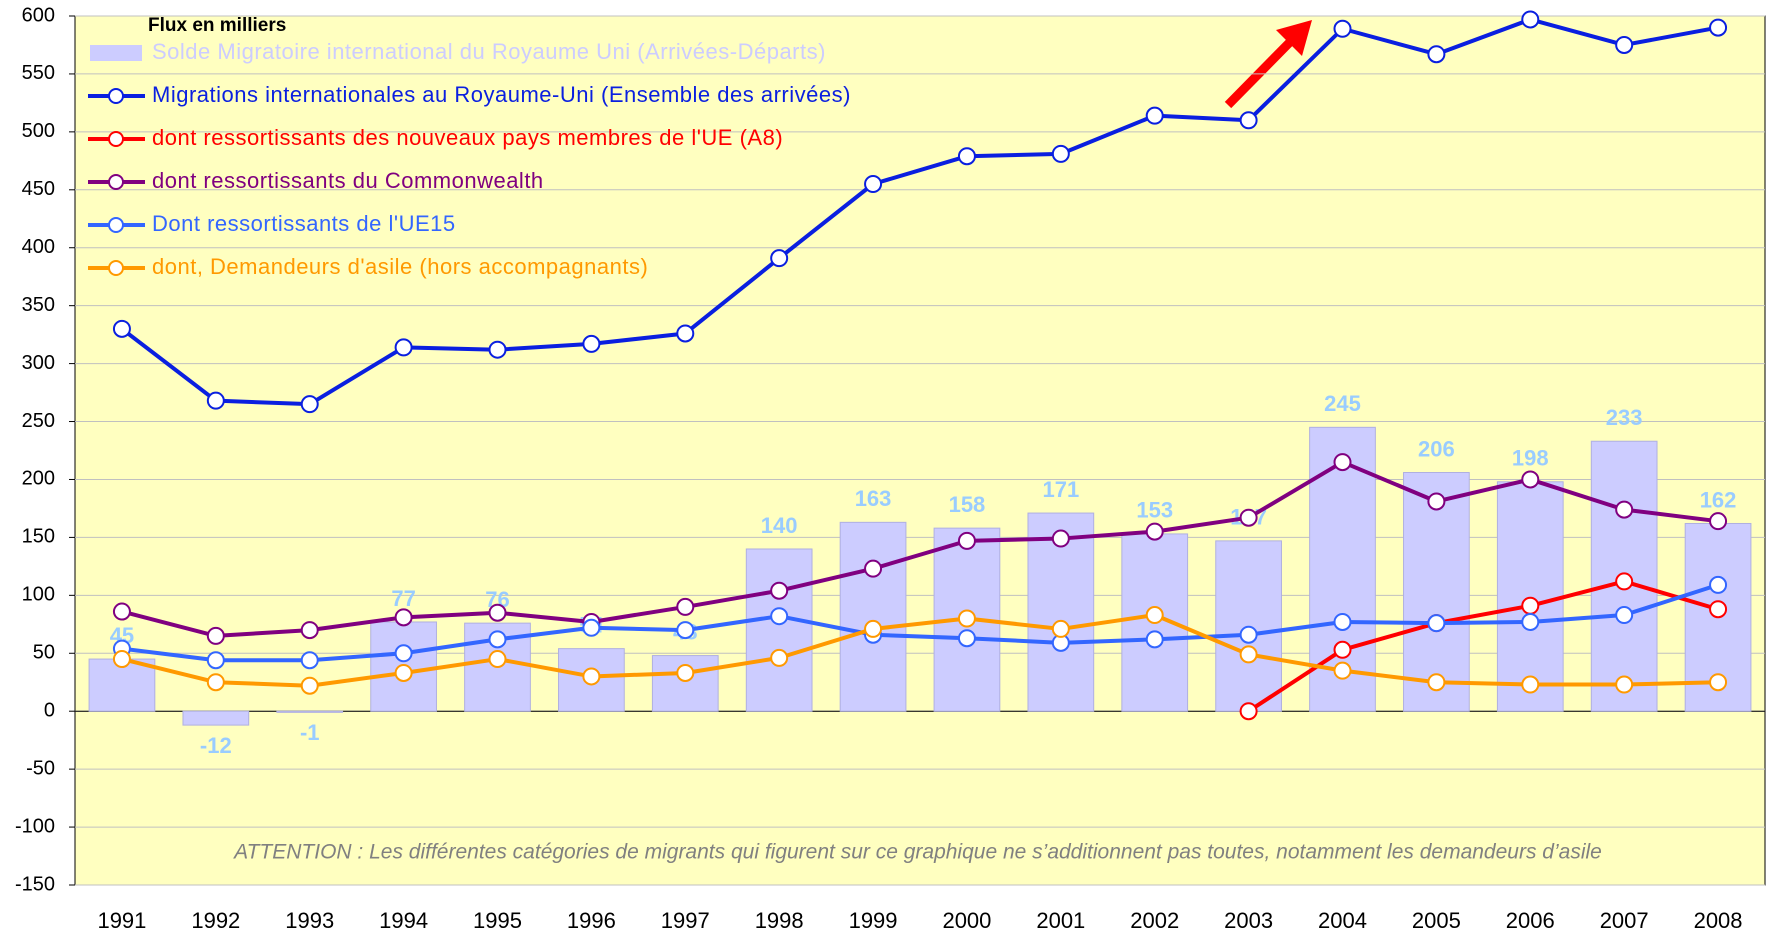 The width and height of the screenshot is (1772, 936). What do you see at coordinates (38, 479) in the screenshot?
I see `y-tick-label: 200` at bounding box center [38, 479].